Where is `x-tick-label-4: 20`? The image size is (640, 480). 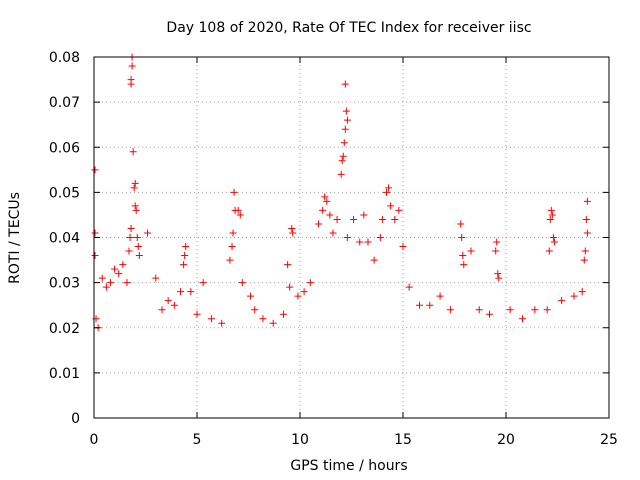
x-tick-label-4: 20 is located at coordinates (506, 440).